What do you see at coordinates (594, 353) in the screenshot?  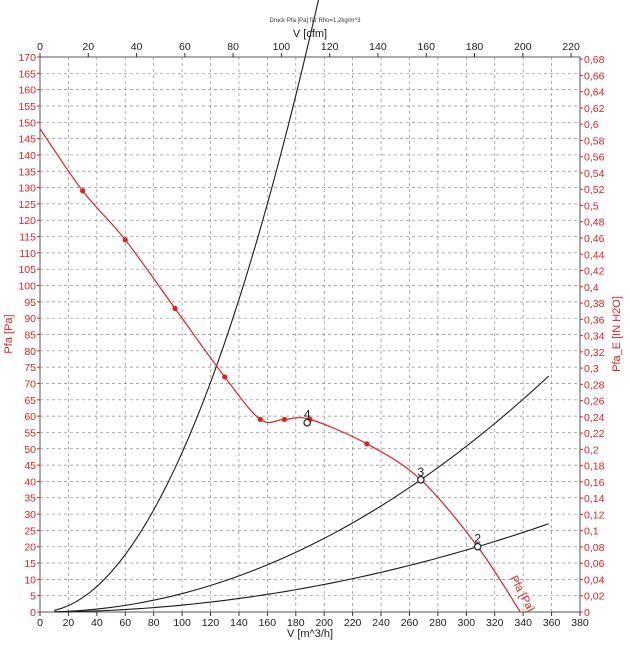 I see `y-right-tick-label: 0,32` at bounding box center [594, 353].